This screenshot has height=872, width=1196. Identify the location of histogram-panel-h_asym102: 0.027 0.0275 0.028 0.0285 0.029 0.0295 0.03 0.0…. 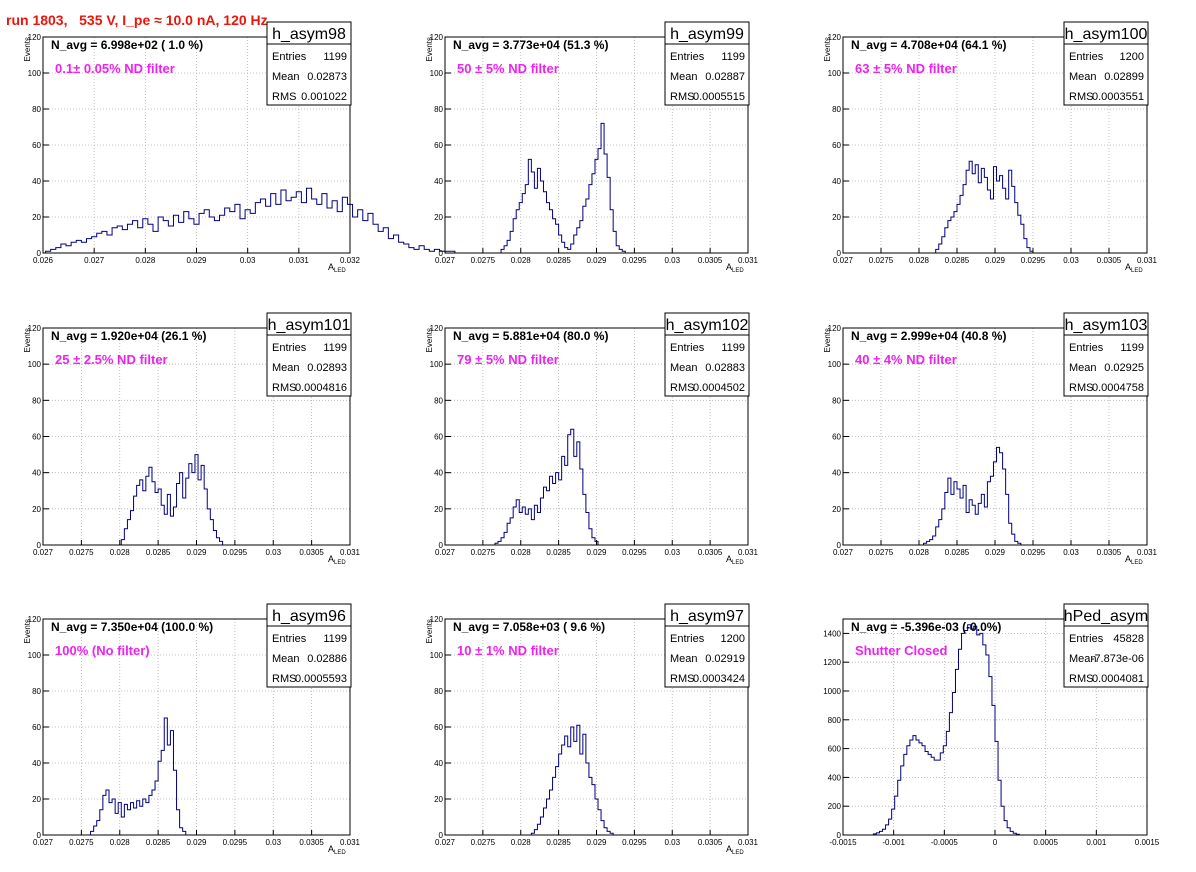
(592, 439).